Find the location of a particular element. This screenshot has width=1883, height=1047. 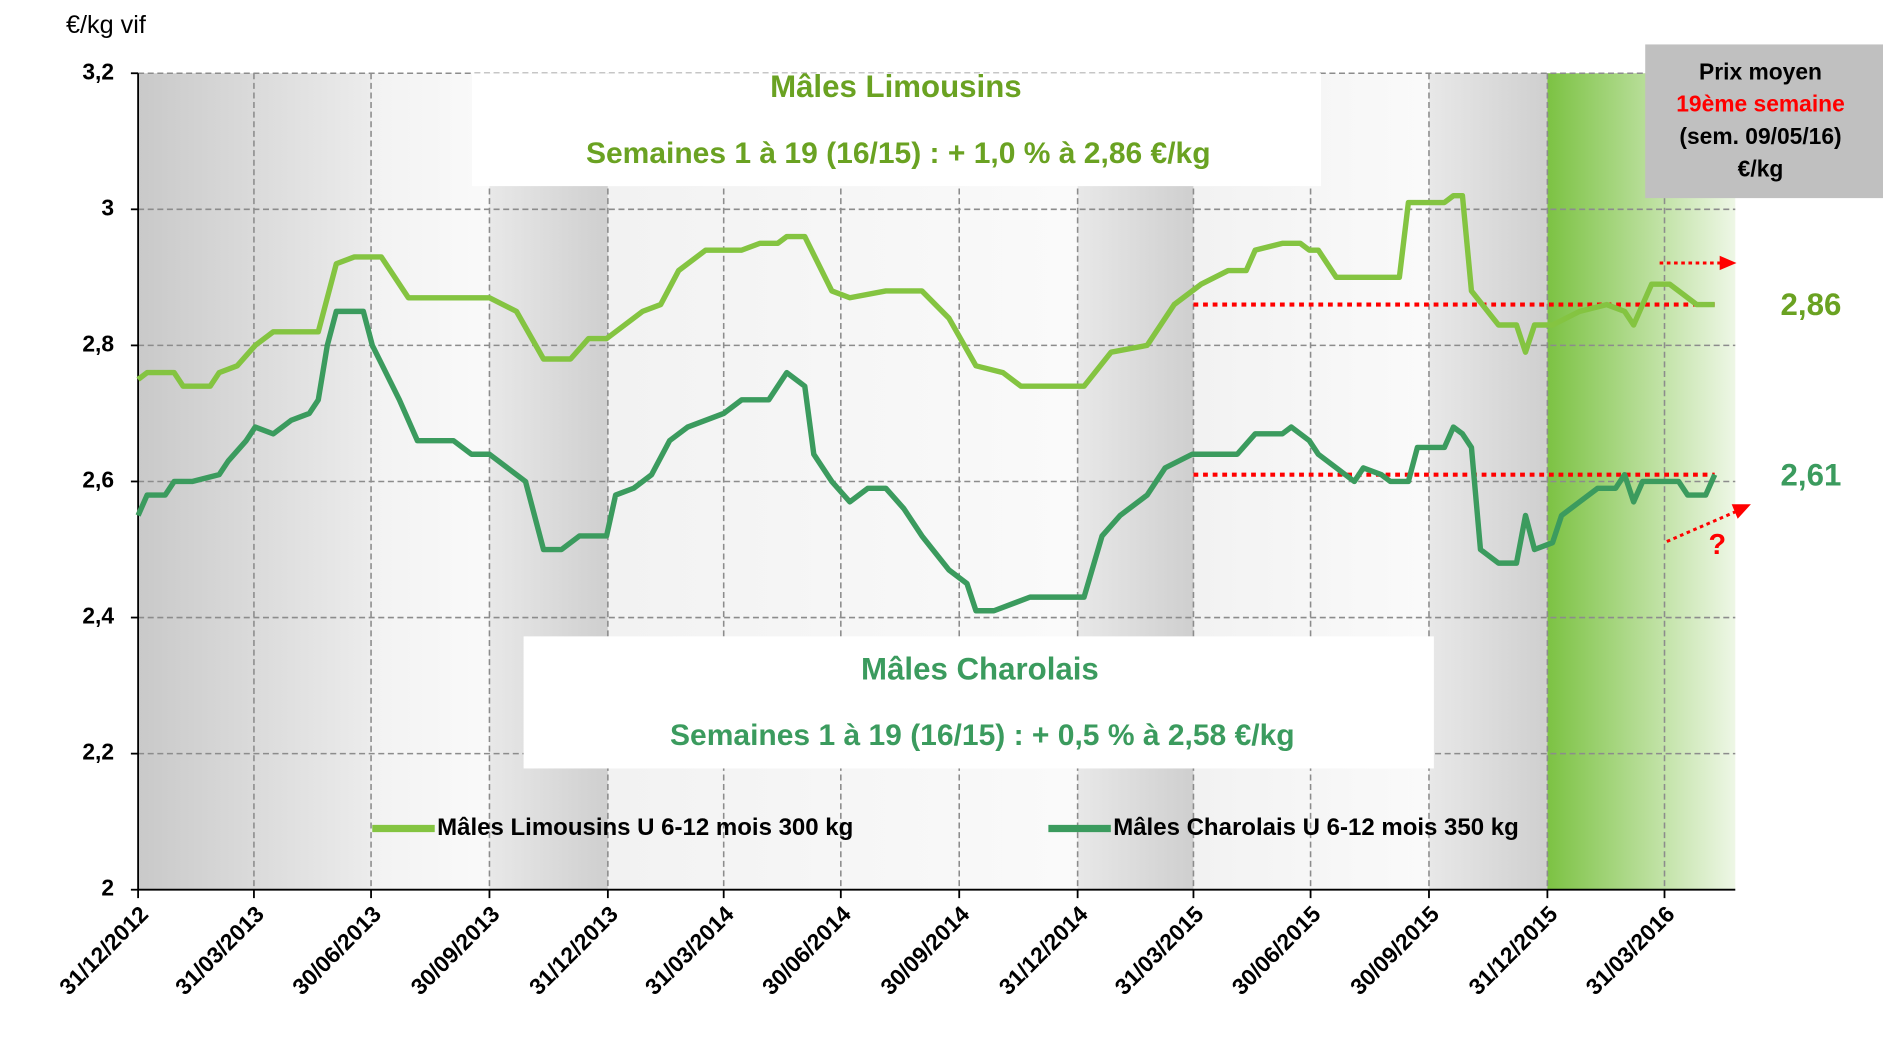

legend-label: Mâles Limousins U 6-12 mois 300 kg is located at coordinates (645, 827).